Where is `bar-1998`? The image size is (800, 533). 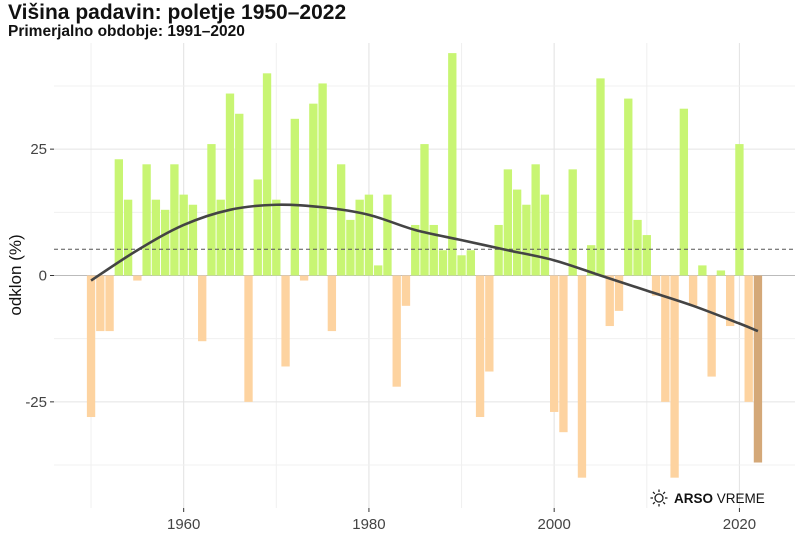
bar-1998 is located at coordinates (535, 220).